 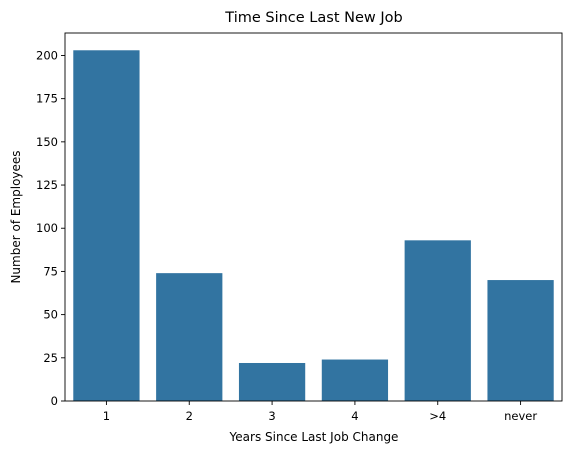 What do you see at coordinates (437, 416) in the screenshot?
I see `x-tick-label: >4` at bounding box center [437, 416].